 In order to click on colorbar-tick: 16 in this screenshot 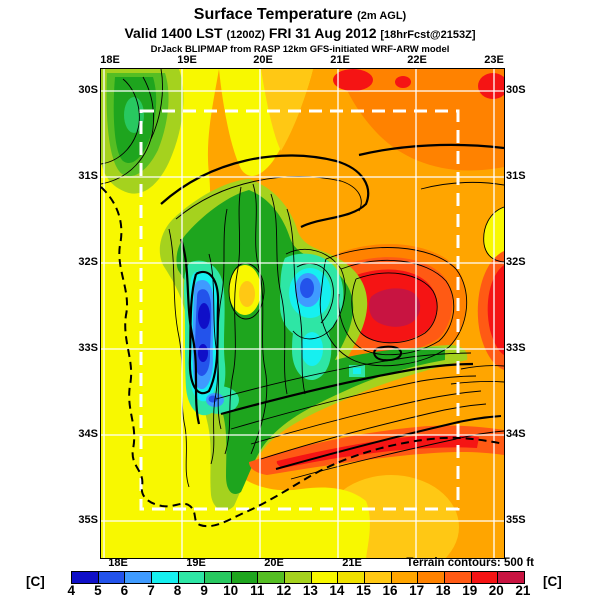, I will do `click(390, 590)`.